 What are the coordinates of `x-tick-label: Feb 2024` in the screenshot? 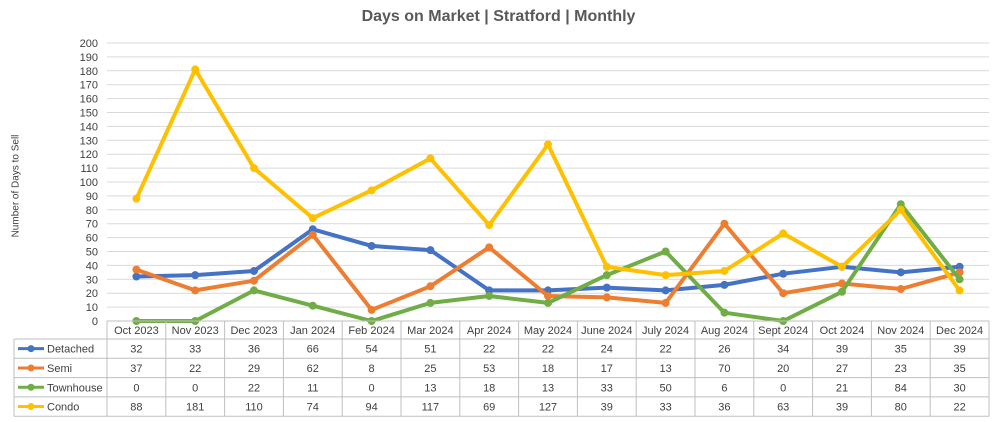 It's located at (371, 331).